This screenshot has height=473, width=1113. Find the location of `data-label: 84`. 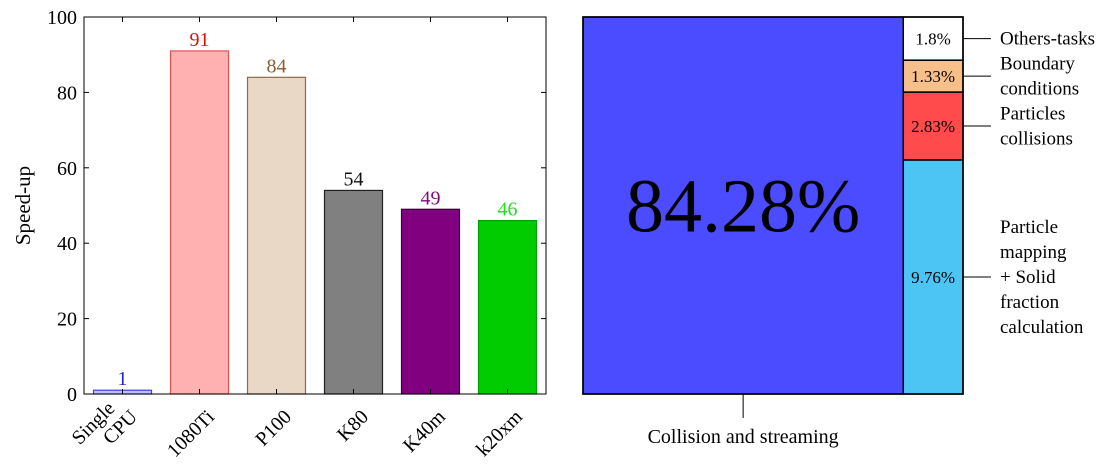

data-label: 84 is located at coordinates (277, 66).